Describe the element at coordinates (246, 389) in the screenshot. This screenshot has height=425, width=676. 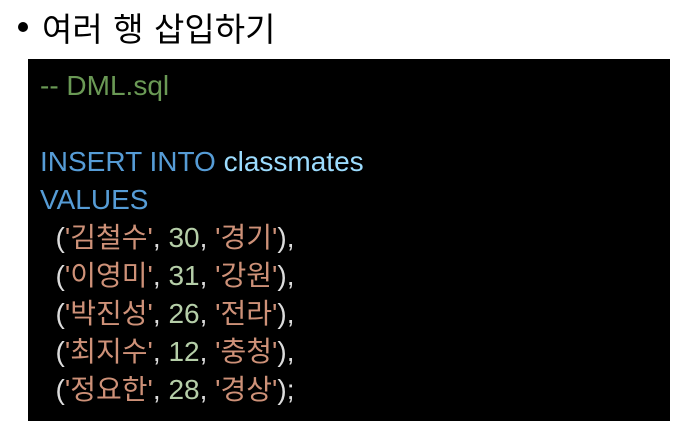
I see `row-region-string: '경상'` at that location.